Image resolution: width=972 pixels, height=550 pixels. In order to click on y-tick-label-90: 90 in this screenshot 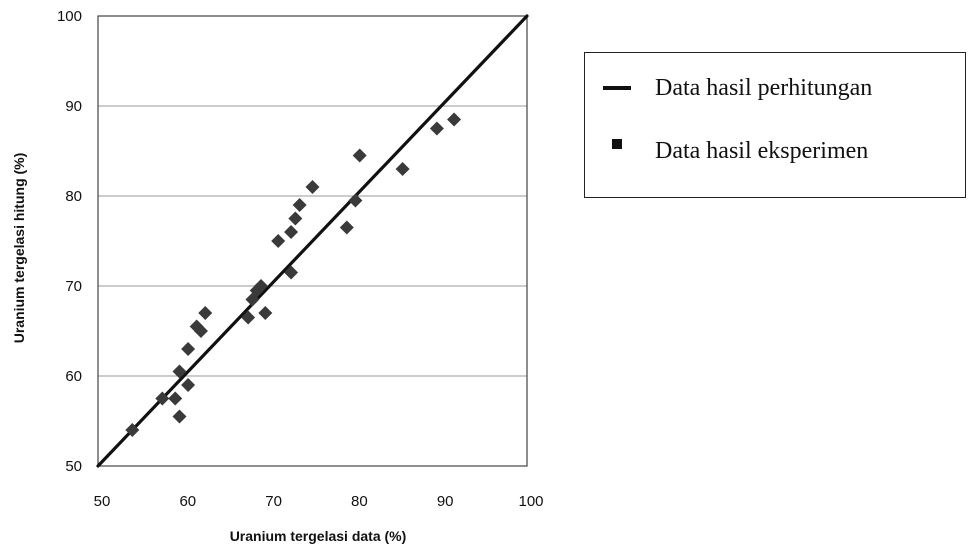, I will do `click(73, 106)`.